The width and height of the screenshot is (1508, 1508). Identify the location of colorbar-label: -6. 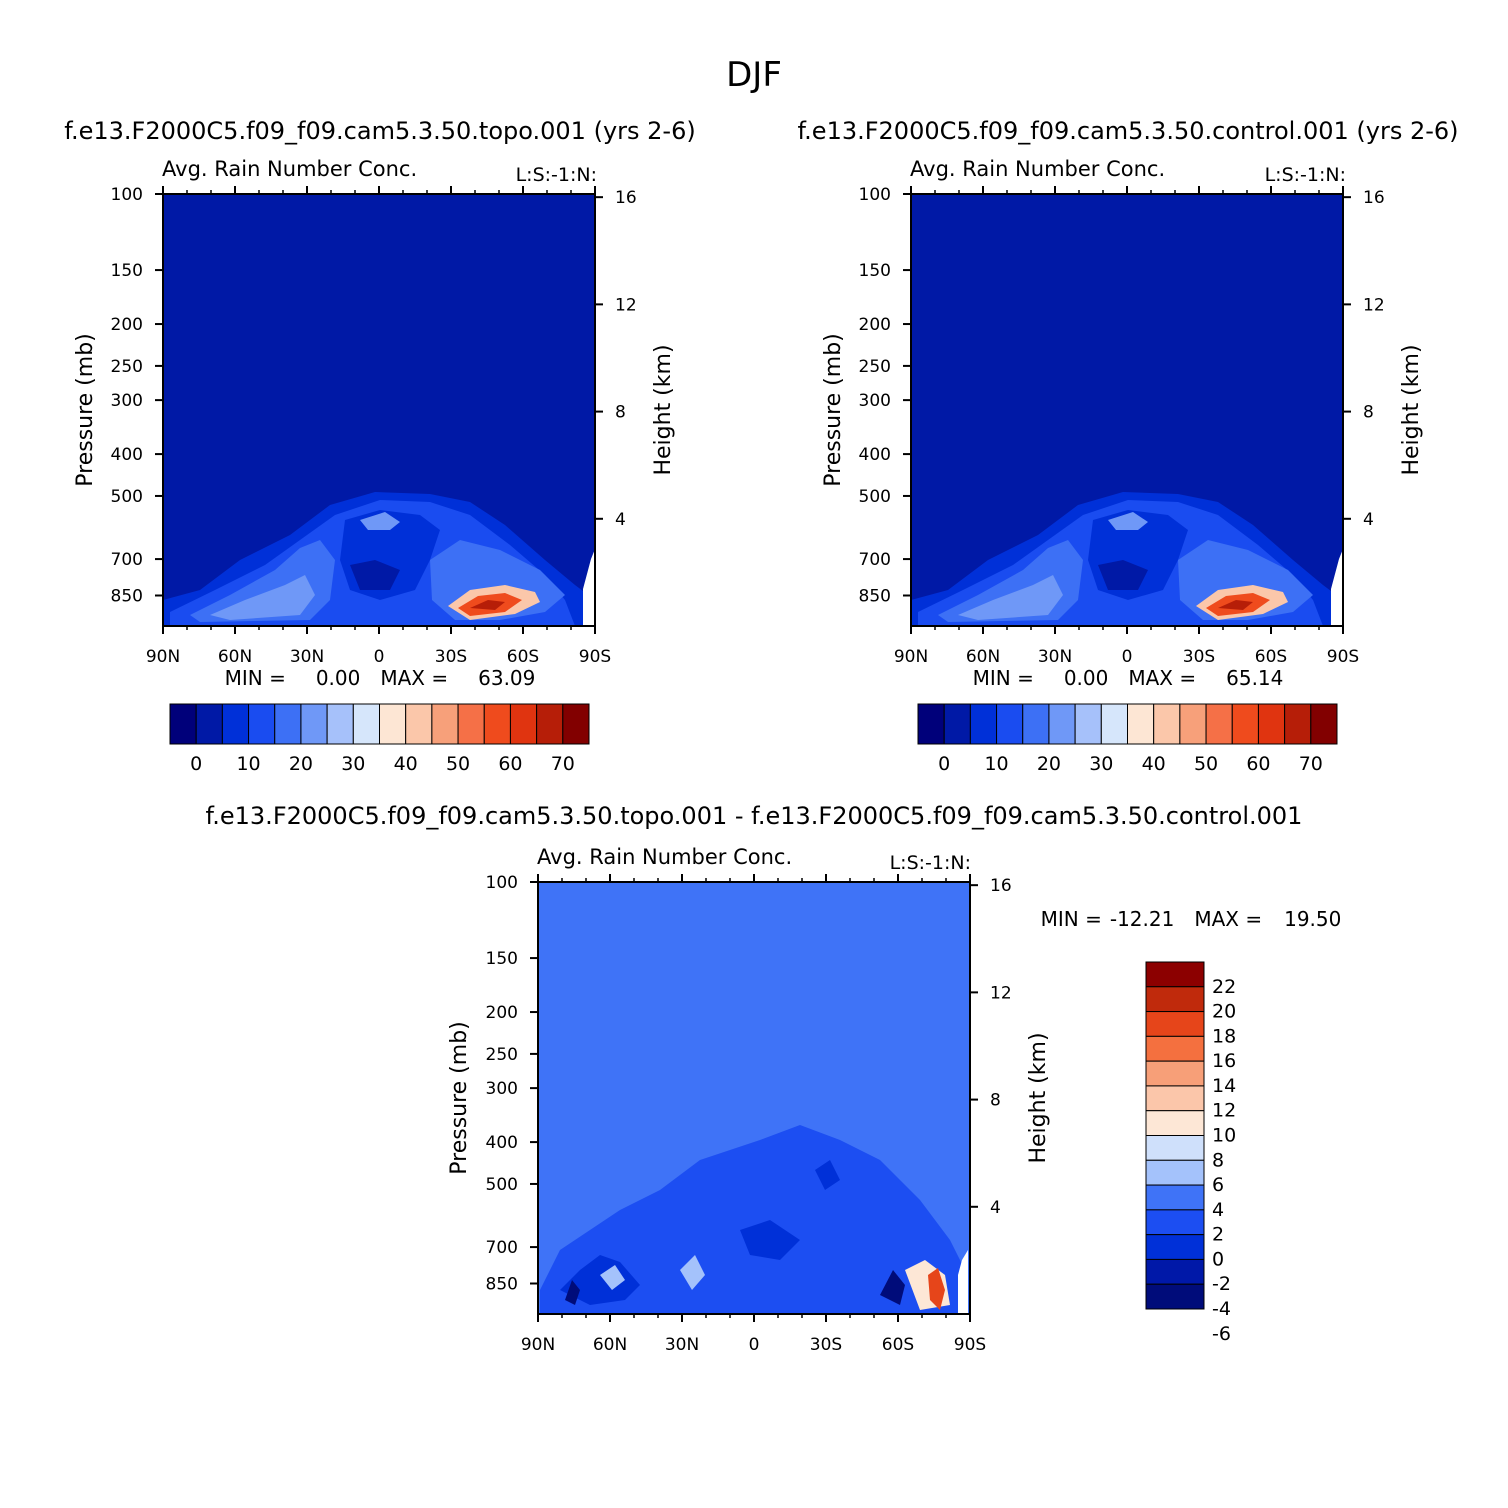
(1221, 1334).